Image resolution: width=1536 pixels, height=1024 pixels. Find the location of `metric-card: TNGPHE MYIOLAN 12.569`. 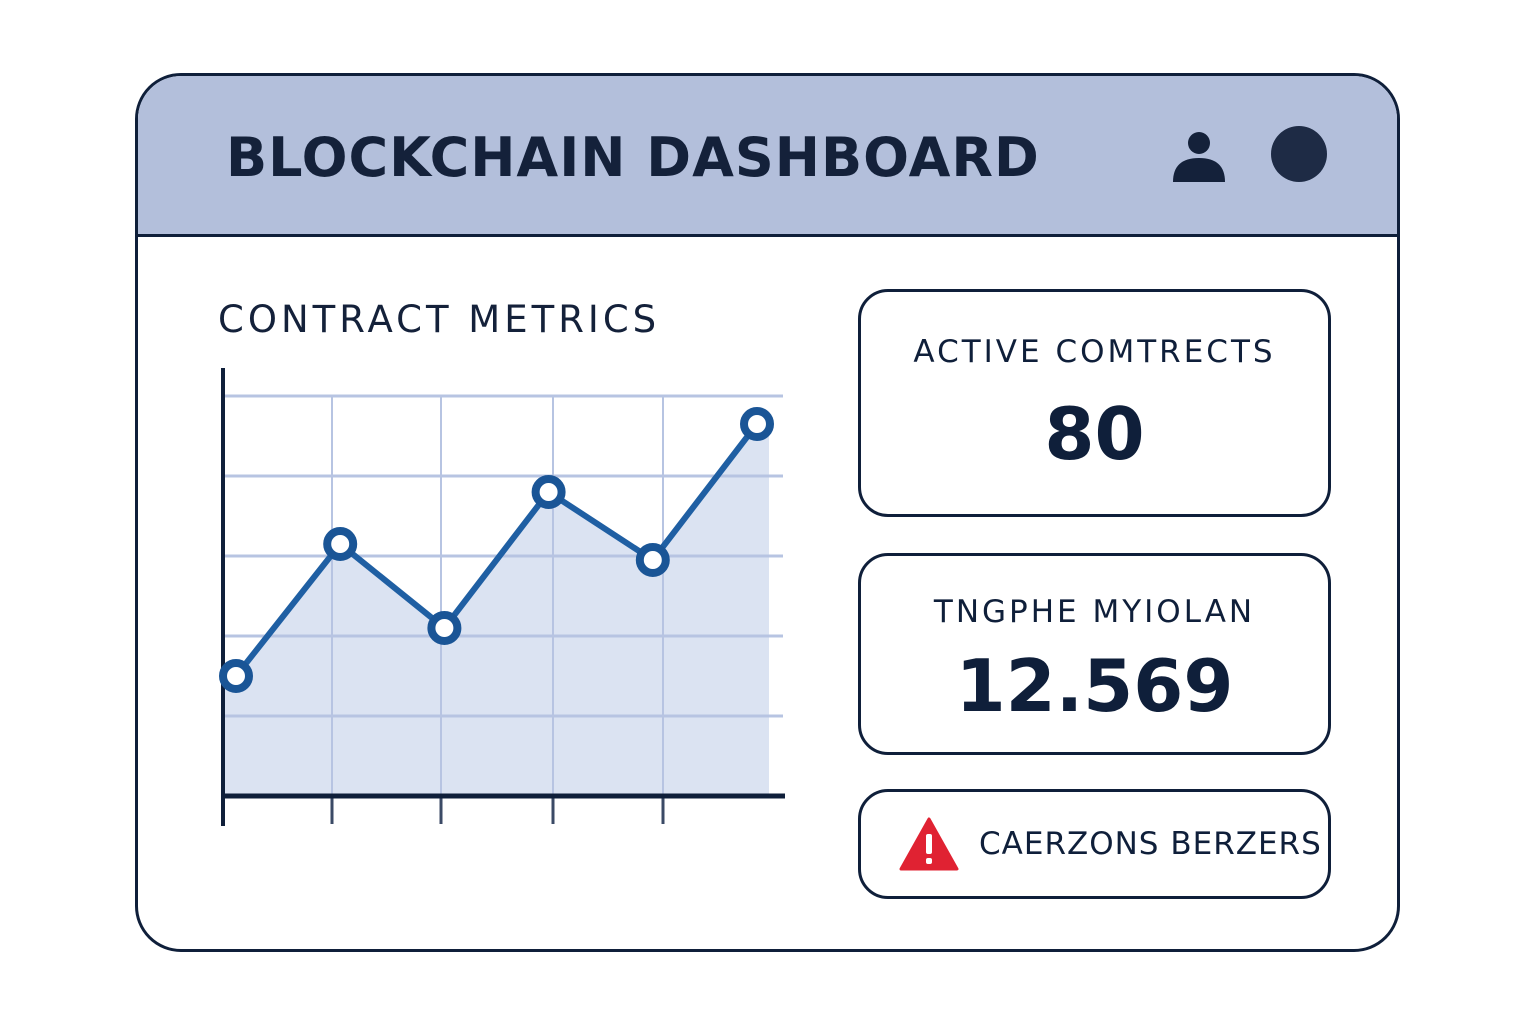

metric-card: TNGPHE MYIOLAN 12.569 is located at coordinates (1094, 654).